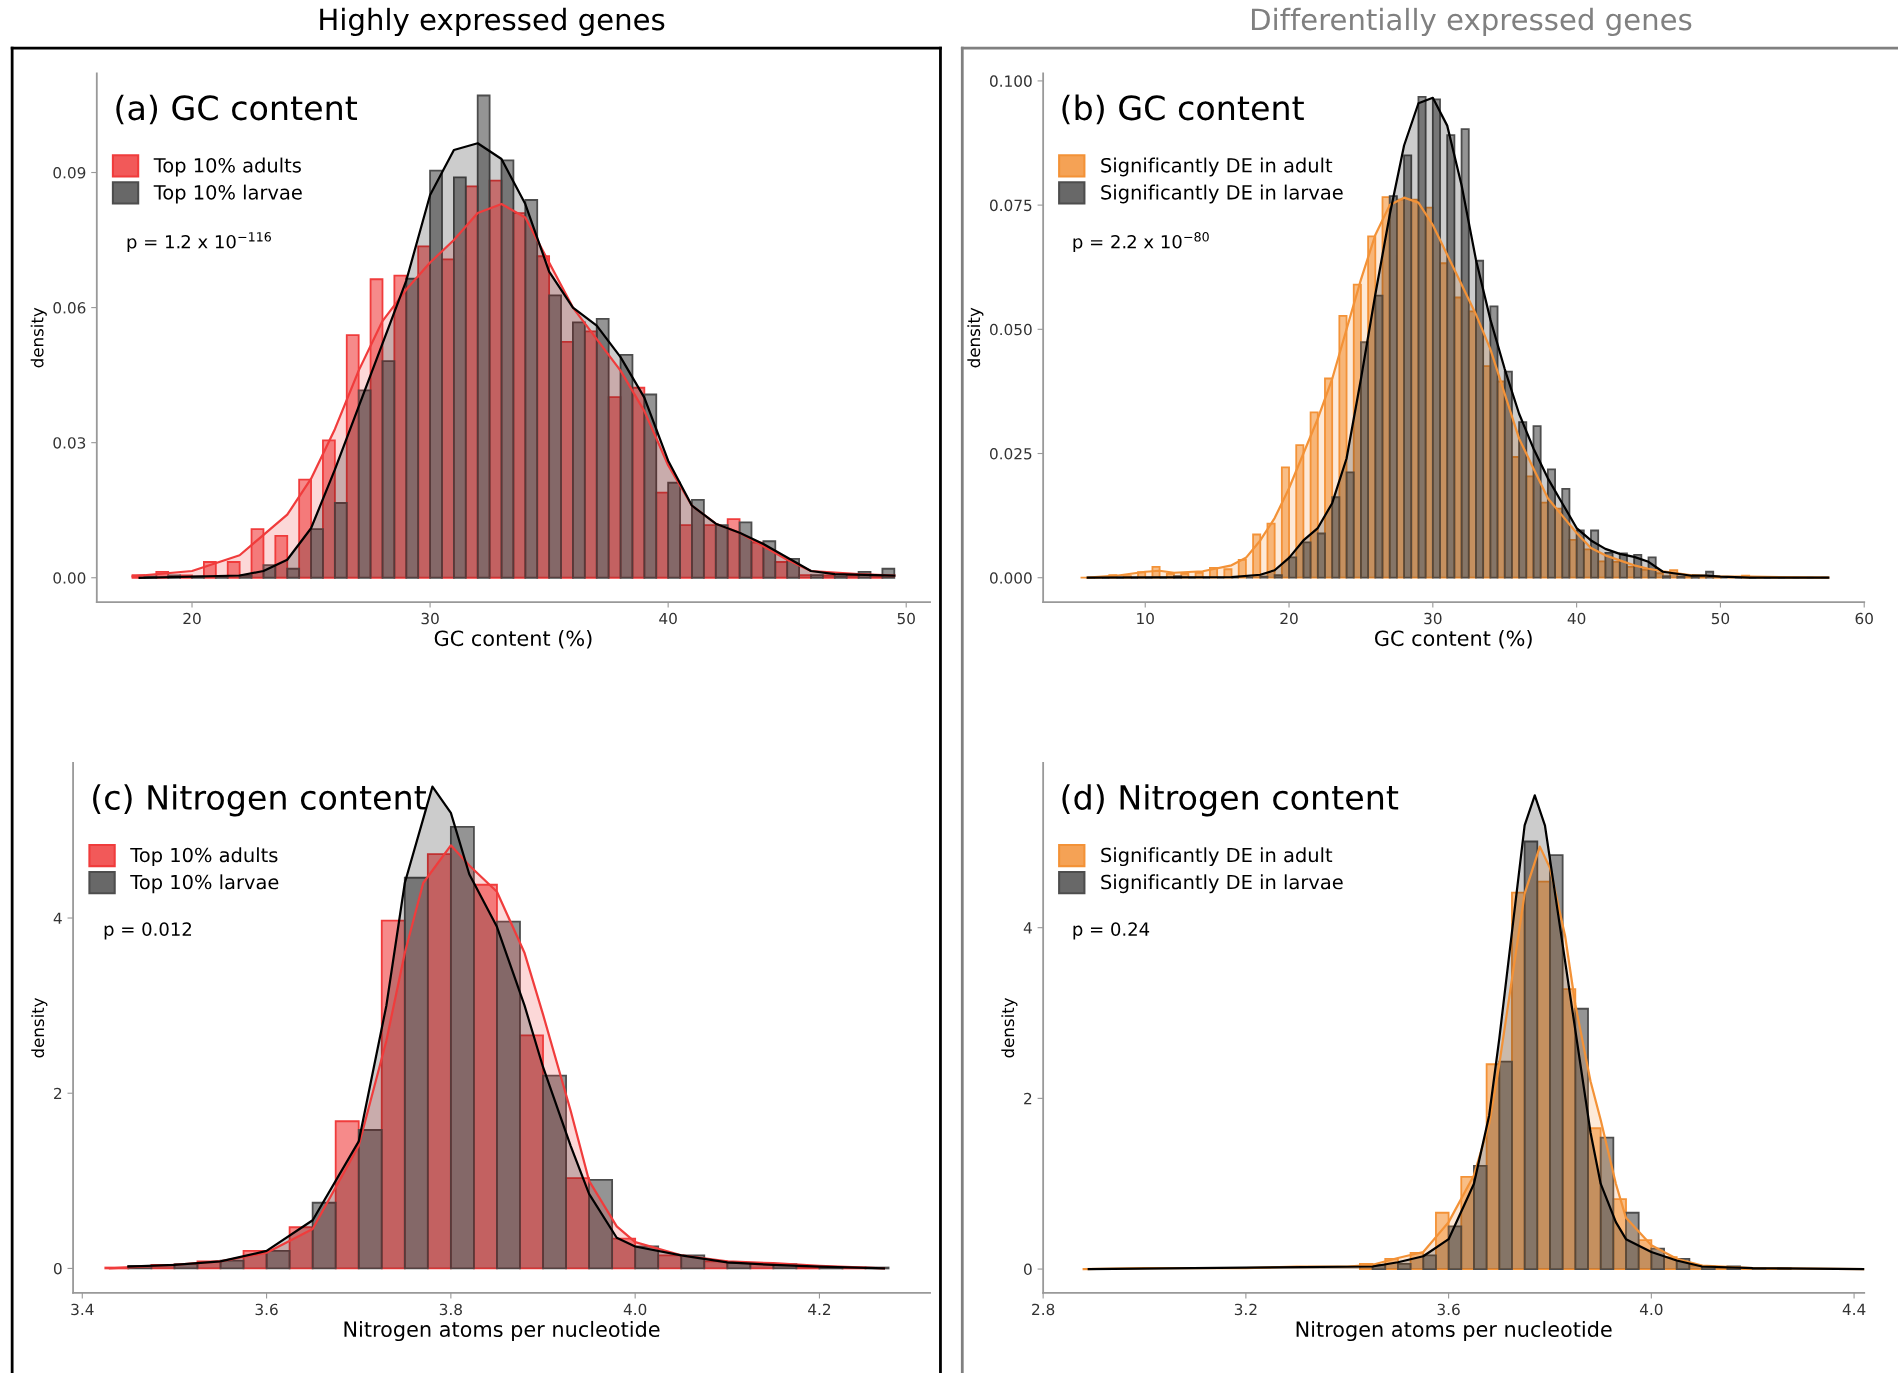 The image size is (1898, 1373). I want to click on text: (a) GC content, so click(237, 109).